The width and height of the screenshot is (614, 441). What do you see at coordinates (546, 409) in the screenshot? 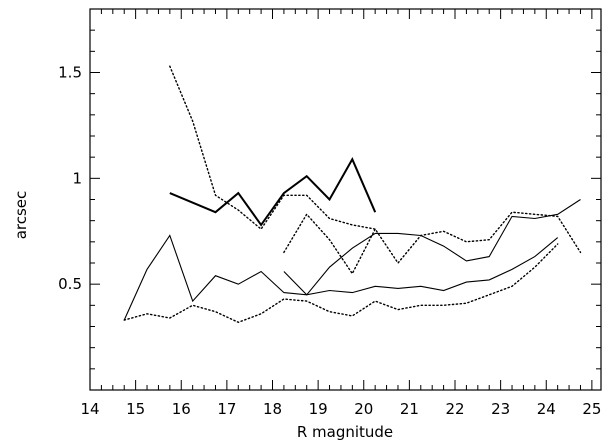
I see `x-tick-label: 24` at bounding box center [546, 409].